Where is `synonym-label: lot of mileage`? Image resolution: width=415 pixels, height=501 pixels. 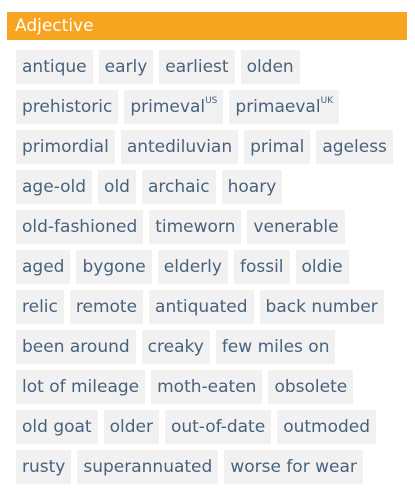 synonym-label: lot of mileage is located at coordinates (81, 387).